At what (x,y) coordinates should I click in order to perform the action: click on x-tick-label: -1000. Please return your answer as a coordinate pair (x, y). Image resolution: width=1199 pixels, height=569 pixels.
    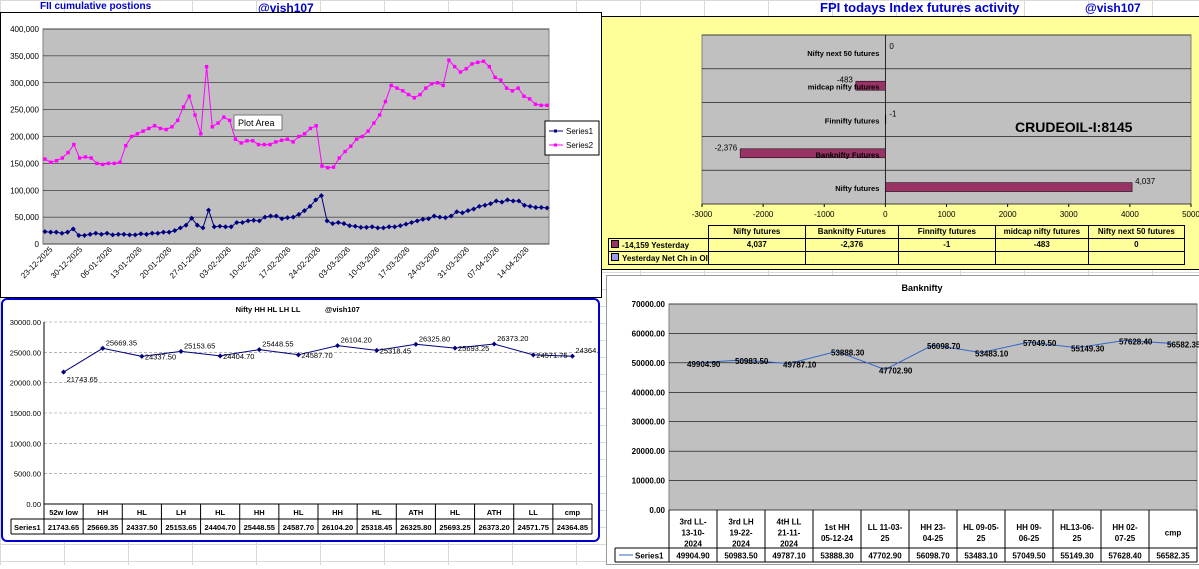
    Looking at the image, I should click on (824, 214).